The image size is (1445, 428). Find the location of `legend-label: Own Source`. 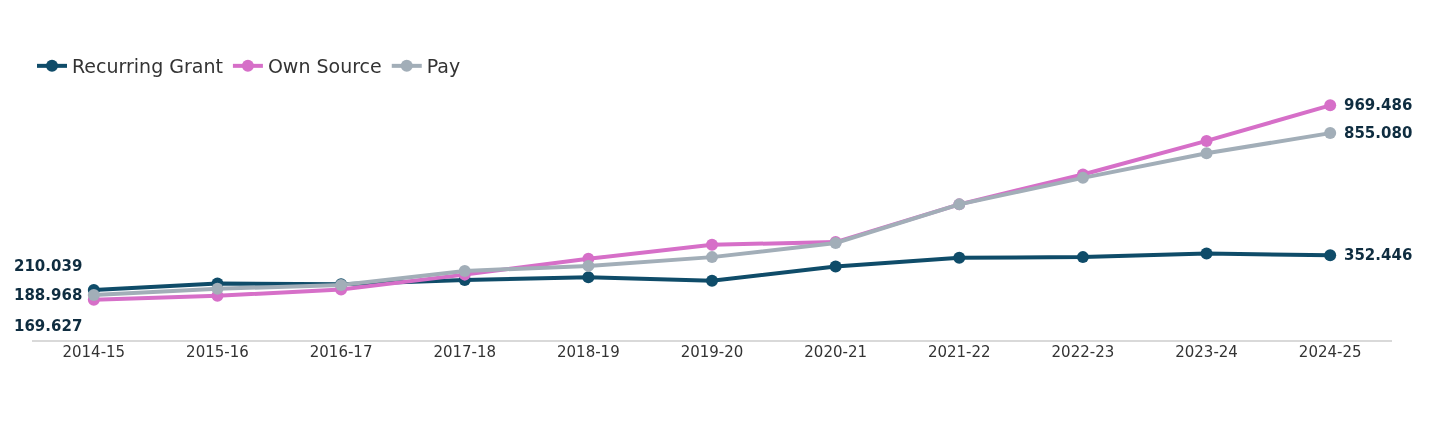

legend-label: Own Source is located at coordinates (324, 66).